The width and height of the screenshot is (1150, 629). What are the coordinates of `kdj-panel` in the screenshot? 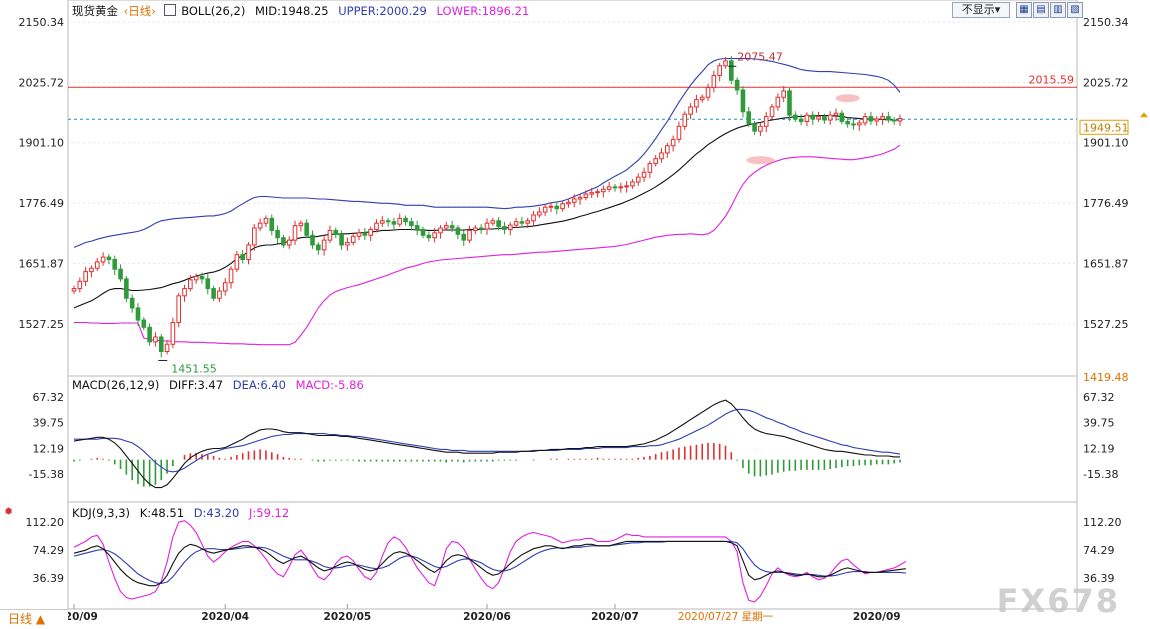 It's located at (490, 561).